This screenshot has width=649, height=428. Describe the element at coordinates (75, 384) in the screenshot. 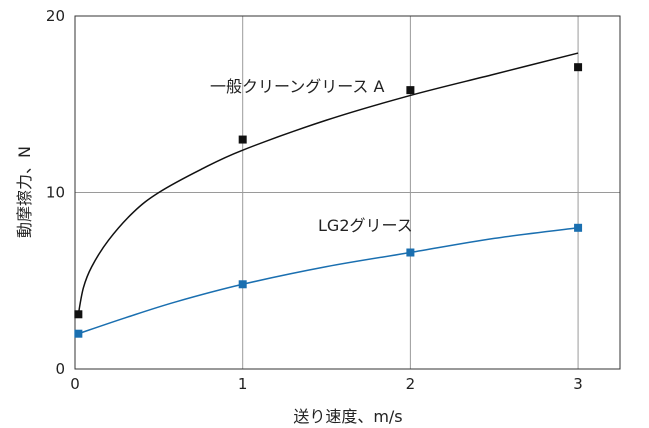

I see `x-tick-label: 0` at that location.